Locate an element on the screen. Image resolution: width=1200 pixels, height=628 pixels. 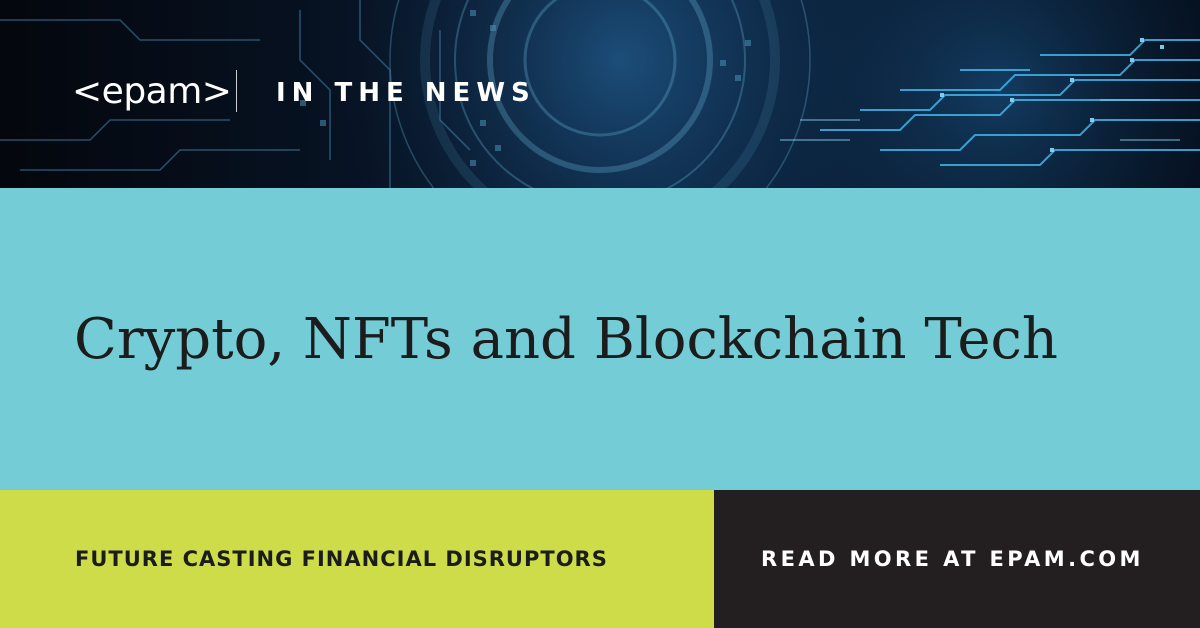
epam-logo: <epam> is located at coordinates (152, 92).